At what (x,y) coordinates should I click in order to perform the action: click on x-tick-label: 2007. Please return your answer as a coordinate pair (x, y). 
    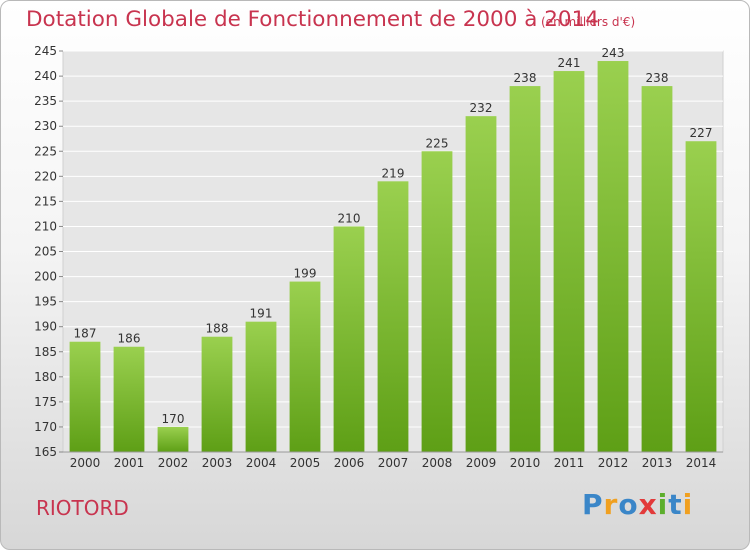
    Looking at the image, I should click on (393, 463).